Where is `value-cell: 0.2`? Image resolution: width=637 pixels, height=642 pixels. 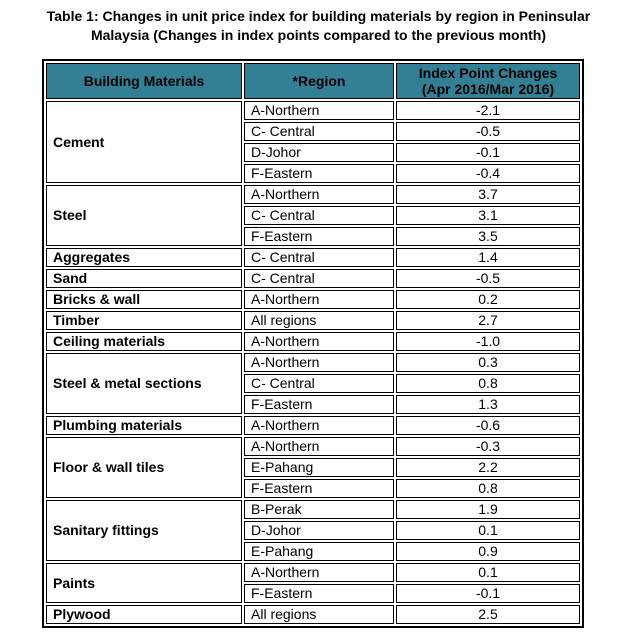 value-cell: 0.2 is located at coordinates (488, 299).